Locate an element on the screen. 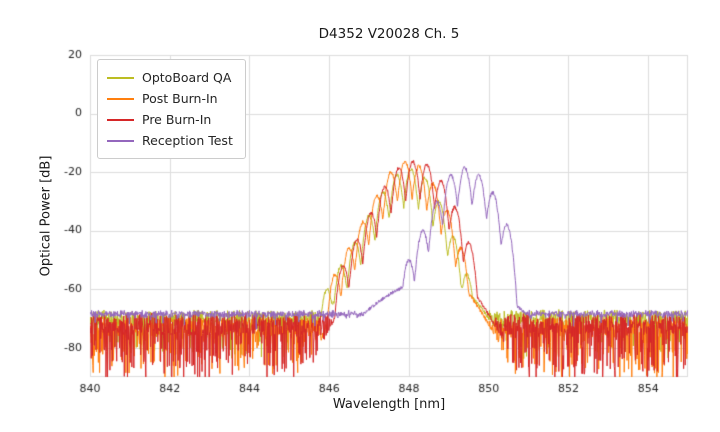 The image size is (720, 432). chart-title: D4352 V20028 Ch. 5 is located at coordinates (389, 34).